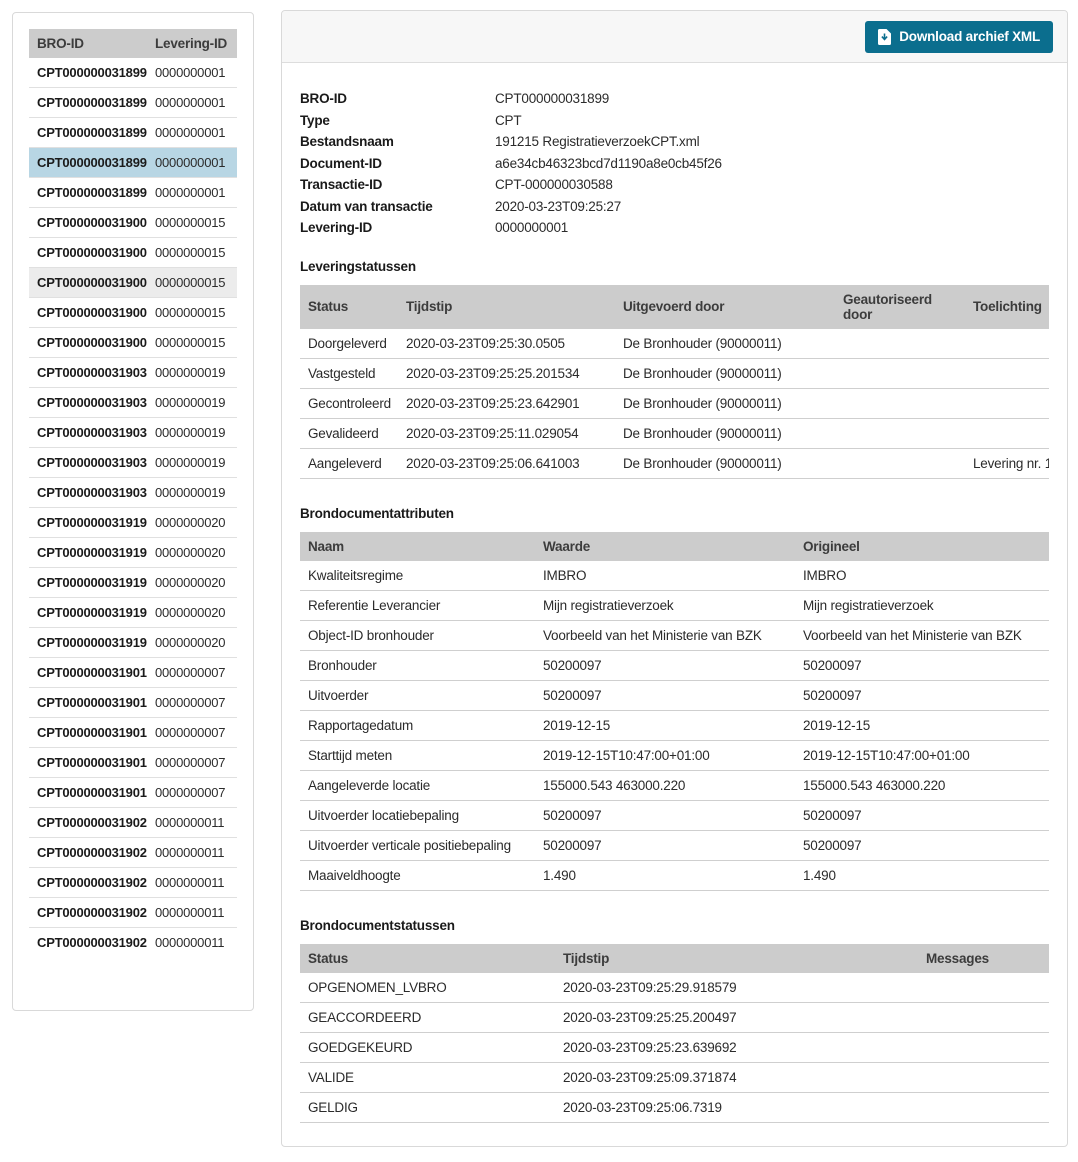  Describe the element at coordinates (92, 942) in the screenshot. I see `bro-id-cell: CPT000000031902` at that location.